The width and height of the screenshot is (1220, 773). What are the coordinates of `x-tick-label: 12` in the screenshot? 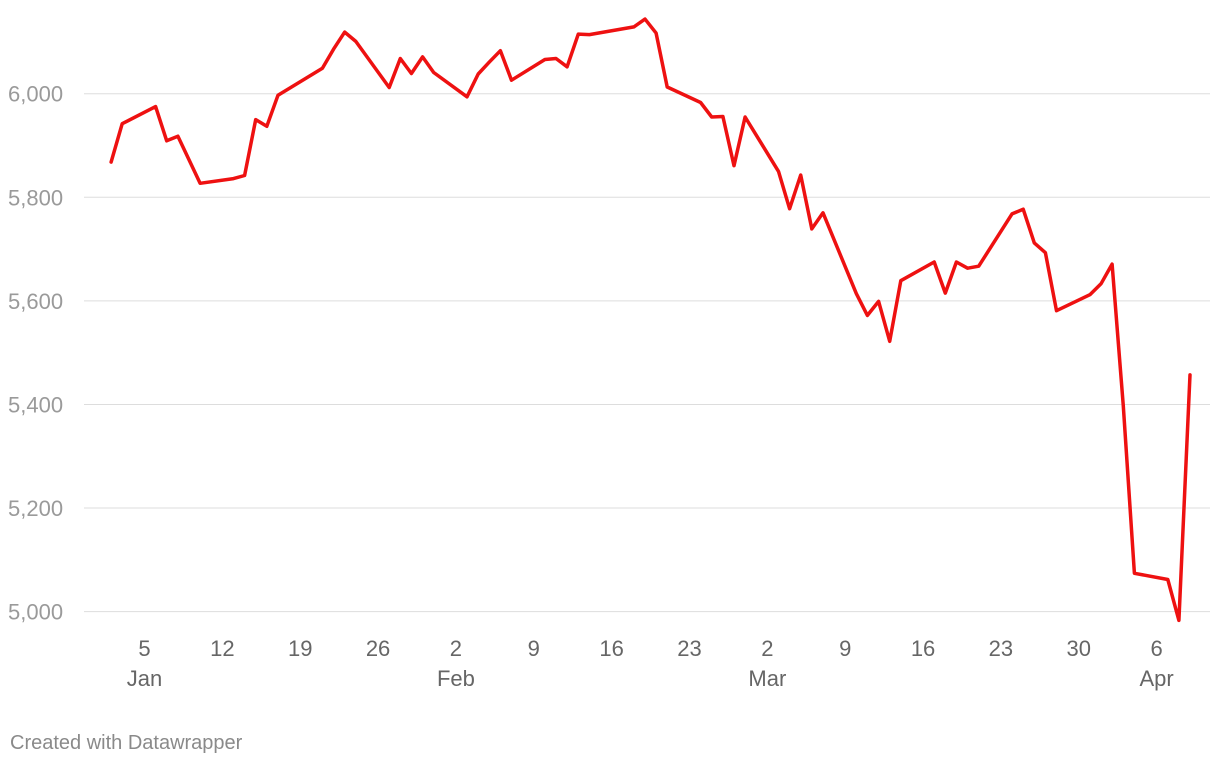 It's located at (222, 648).